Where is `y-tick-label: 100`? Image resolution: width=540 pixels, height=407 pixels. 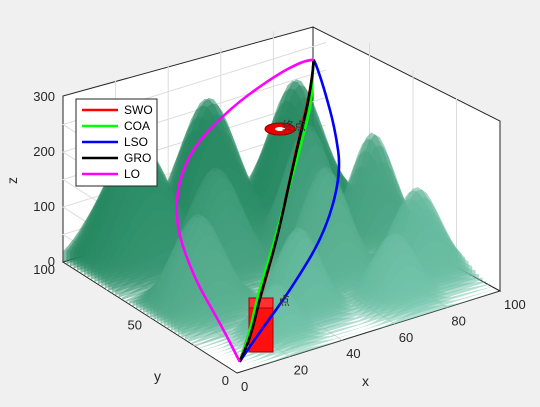 y-tick-label: 100 is located at coordinates (44, 269).